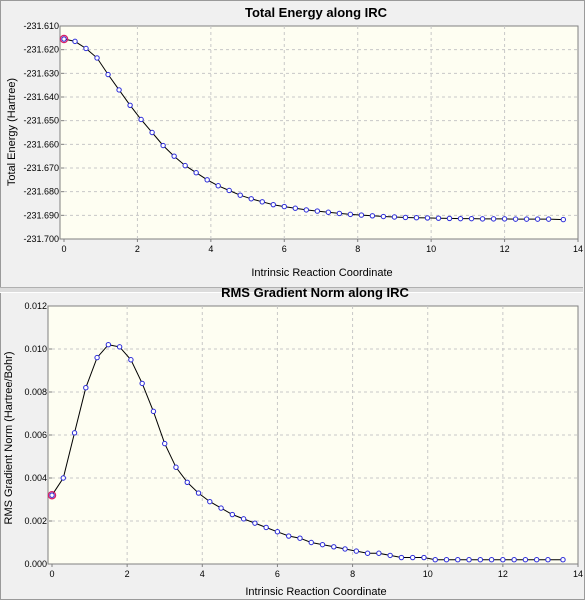 This screenshot has width=585, height=600. I want to click on y-axis-label: Total Energy (Hartree), so click(12, 132).